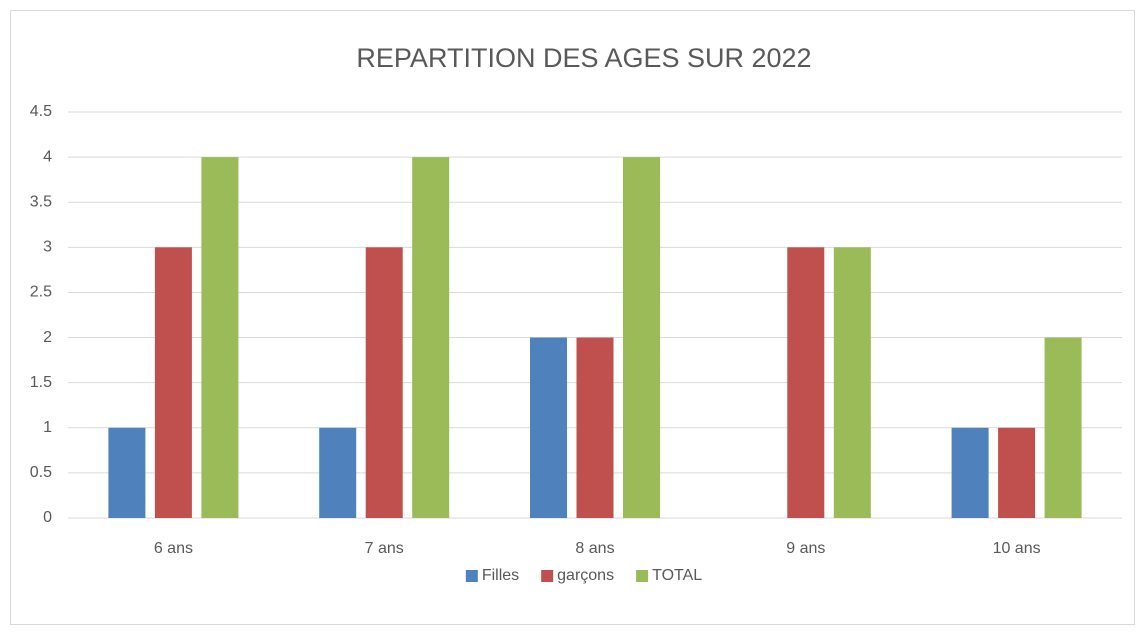  What do you see at coordinates (173, 548) in the screenshot?
I see `x-tick-label: 6 ans` at bounding box center [173, 548].